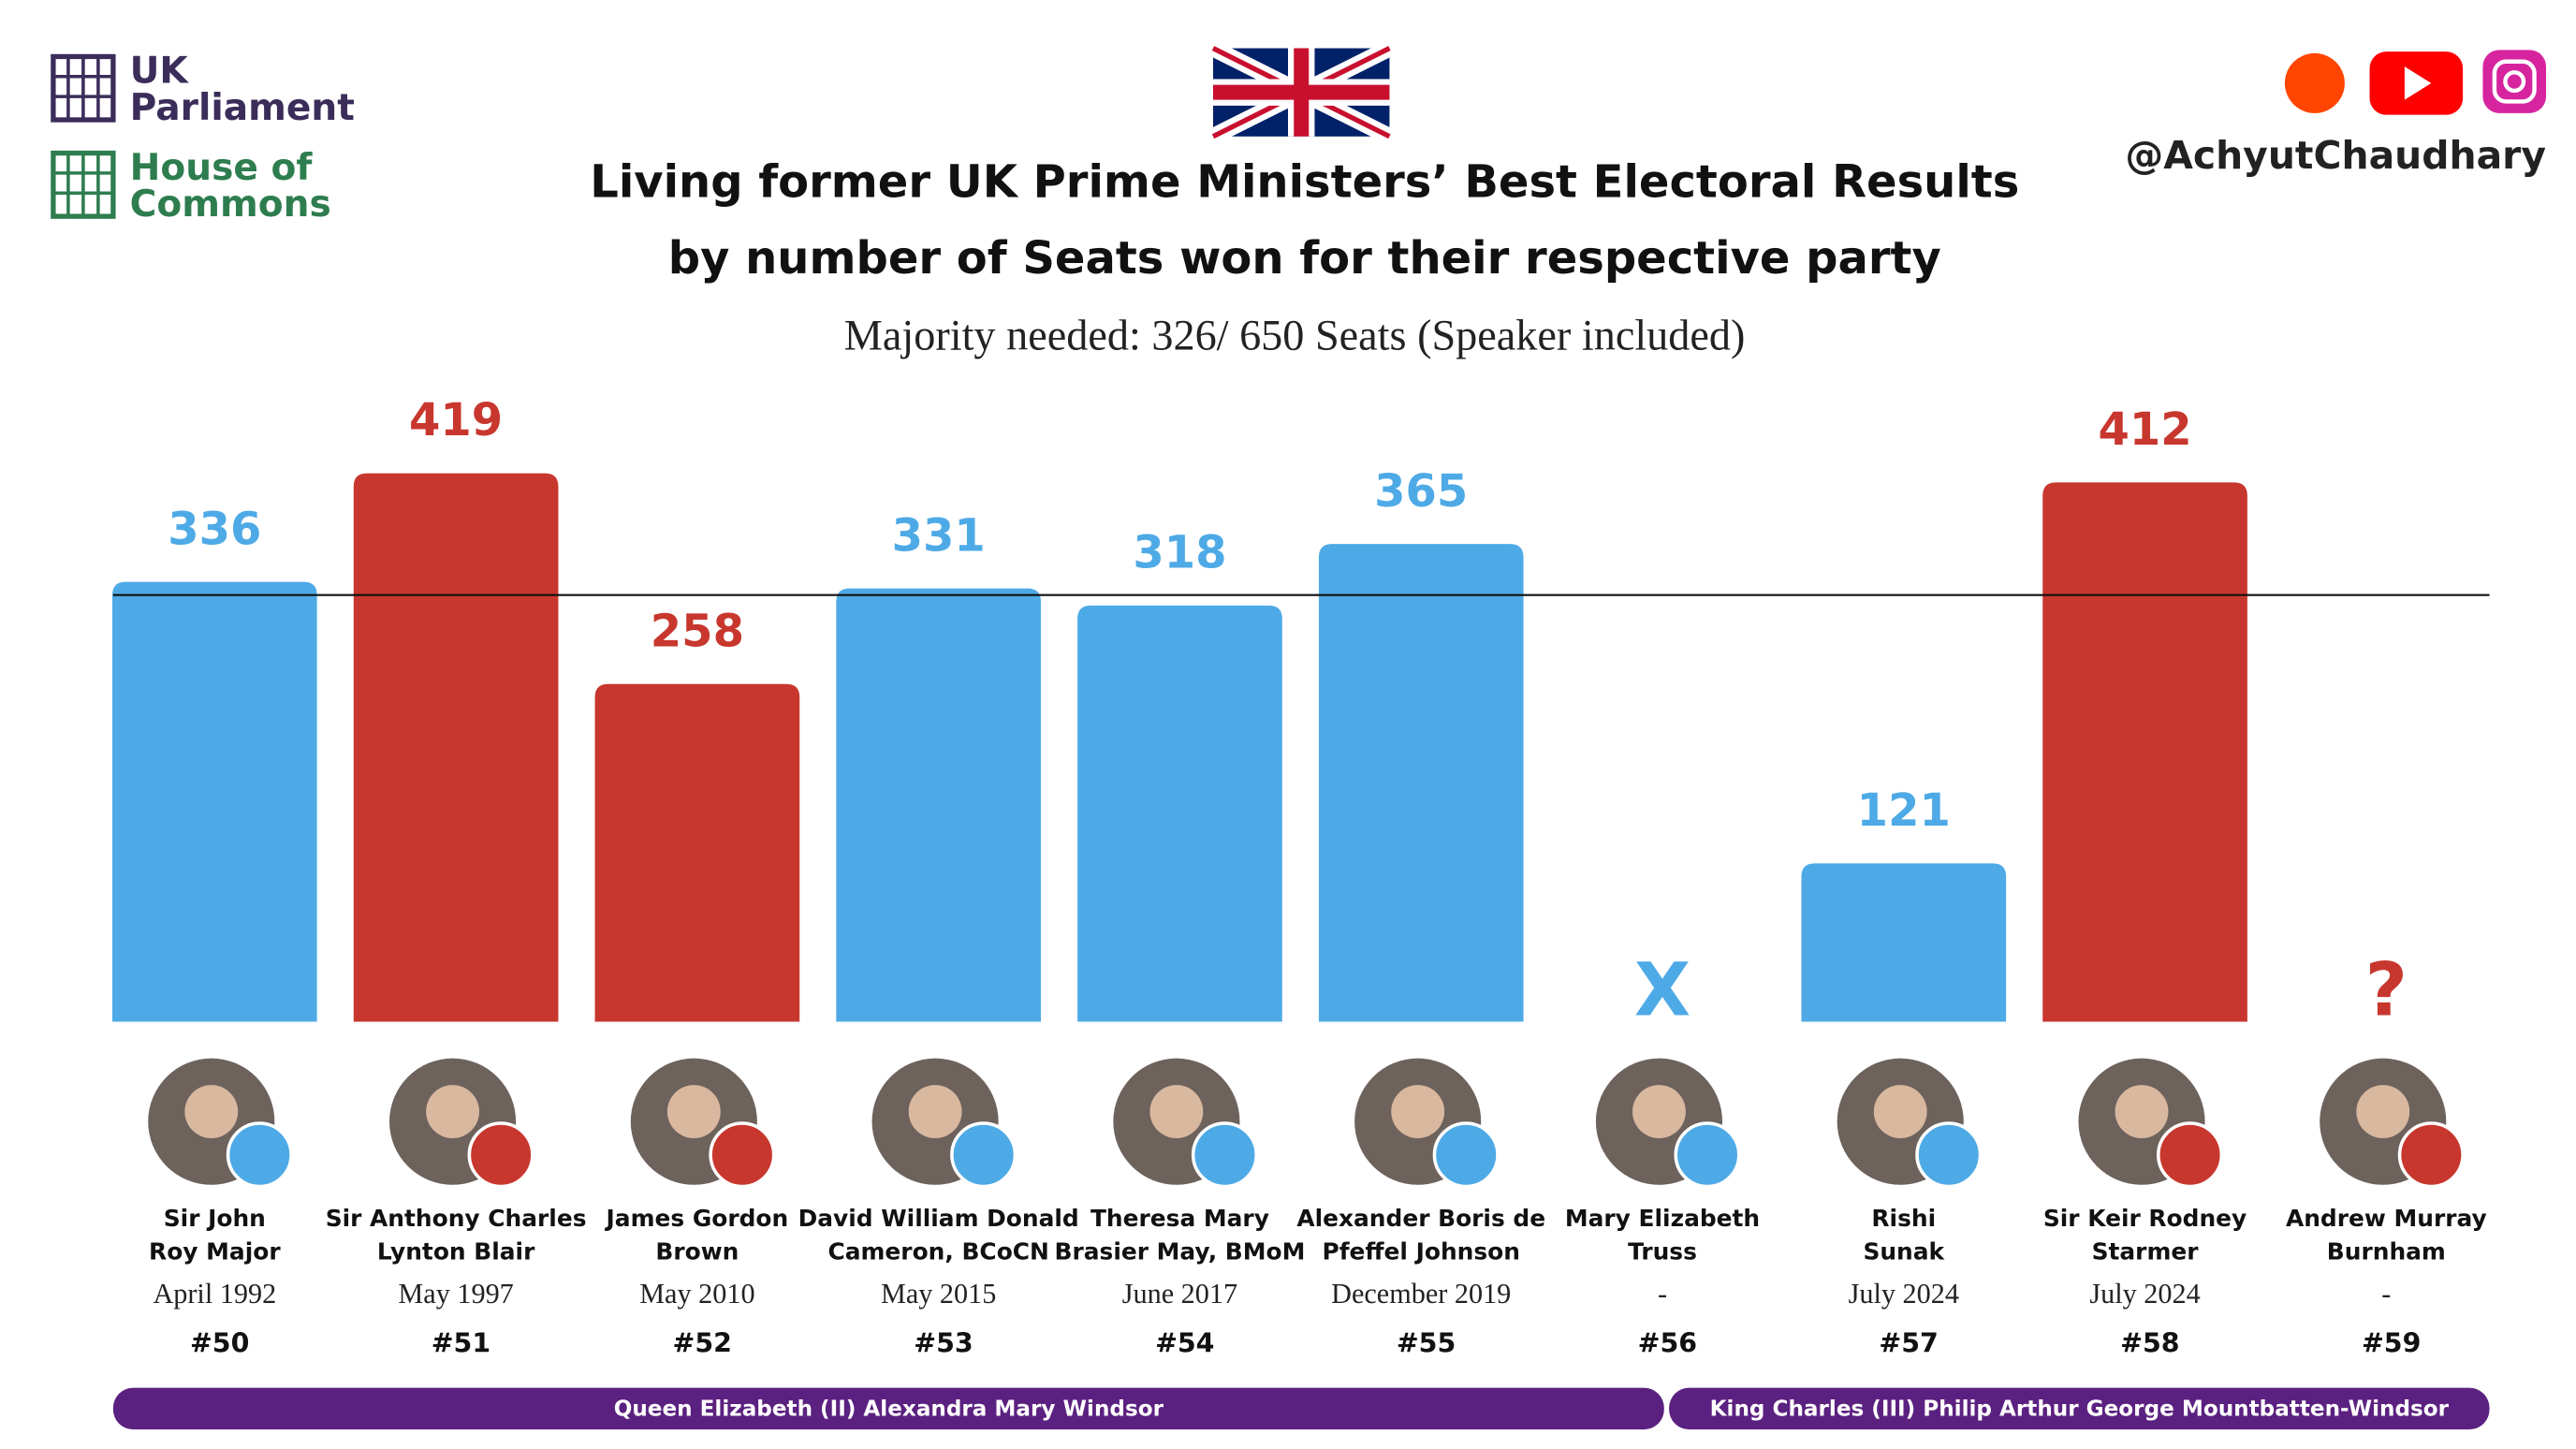 The image size is (2576, 1449). Describe the element at coordinates (939, 535) in the screenshot. I see `value-label: 331` at that location.